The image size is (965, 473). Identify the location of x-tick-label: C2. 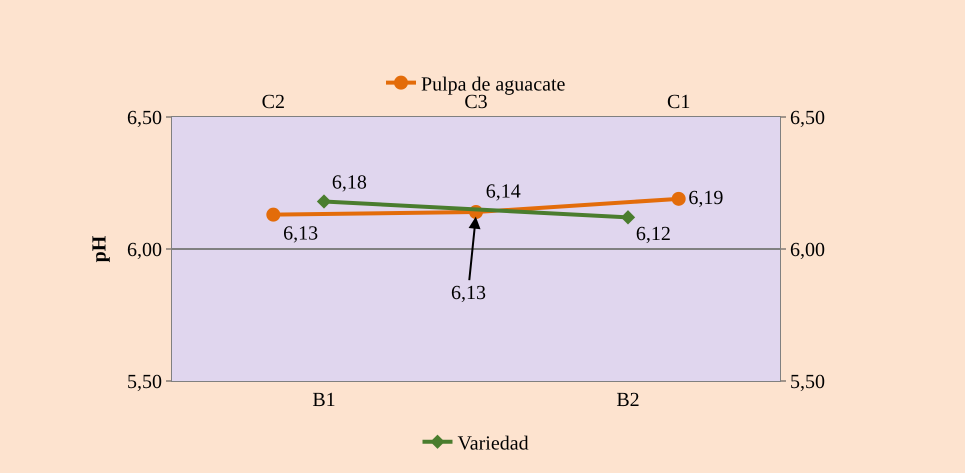
(273, 102).